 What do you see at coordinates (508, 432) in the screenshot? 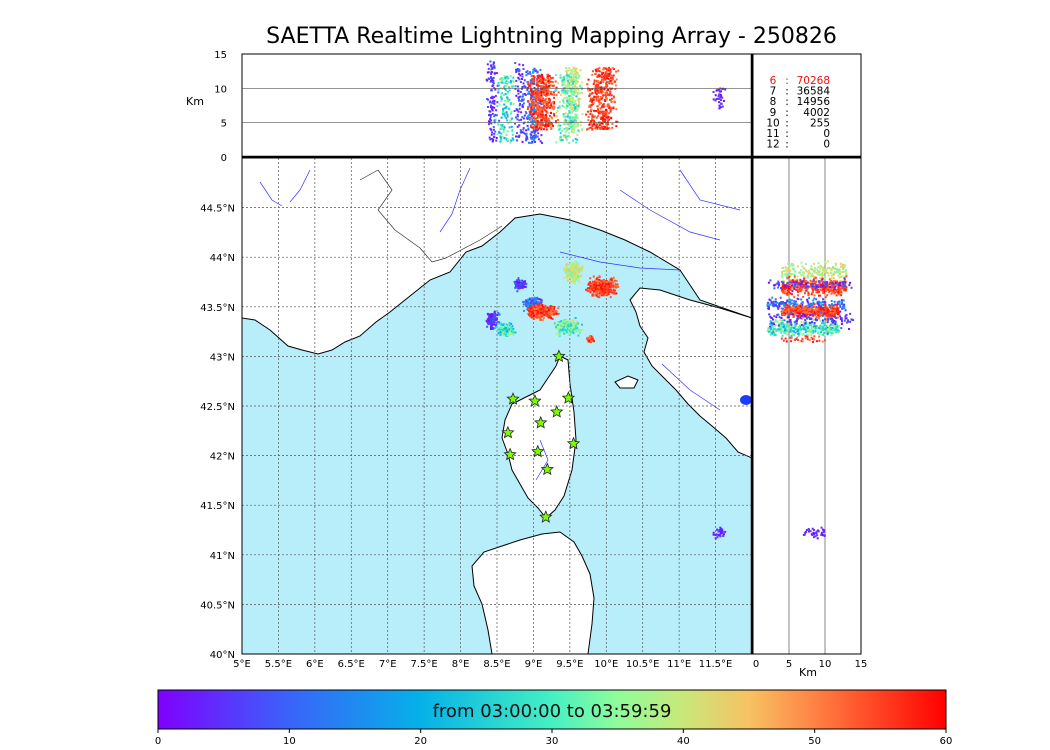
I see `station-star-icon` at bounding box center [508, 432].